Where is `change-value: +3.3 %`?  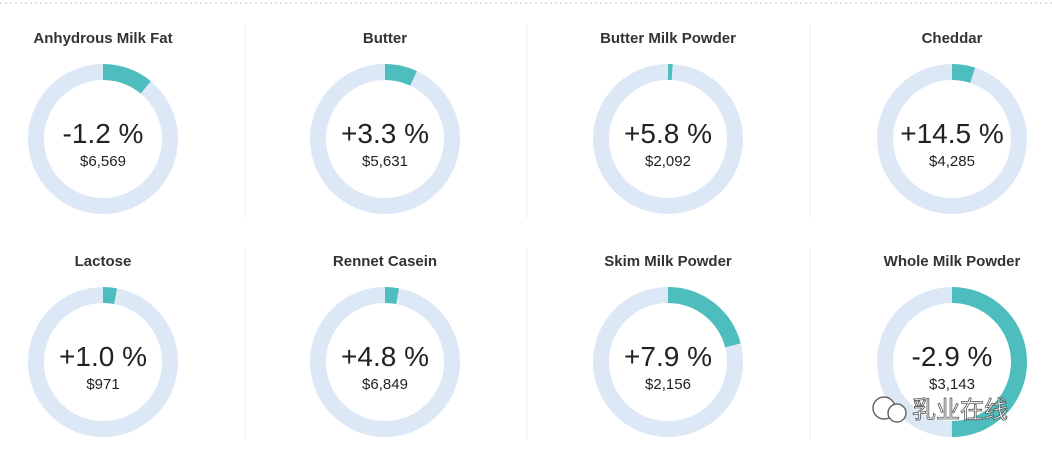
change-value: +3.3 % is located at coordinates (385, 133).